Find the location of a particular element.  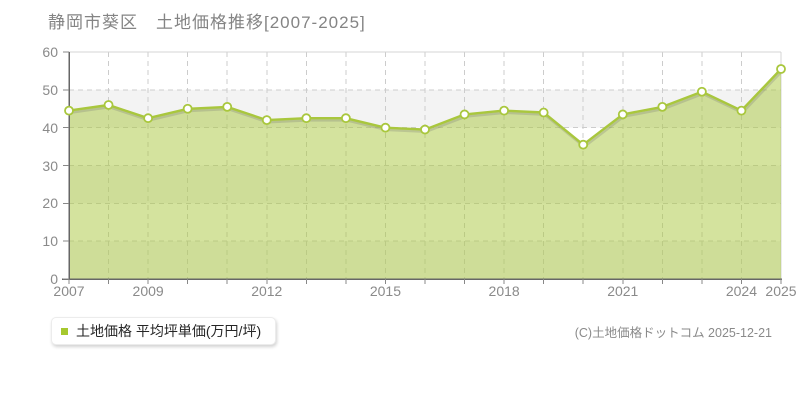

page-title: 静岡市葵区 土地価格推移[2007-2025] is located at coordinates (207, 22).